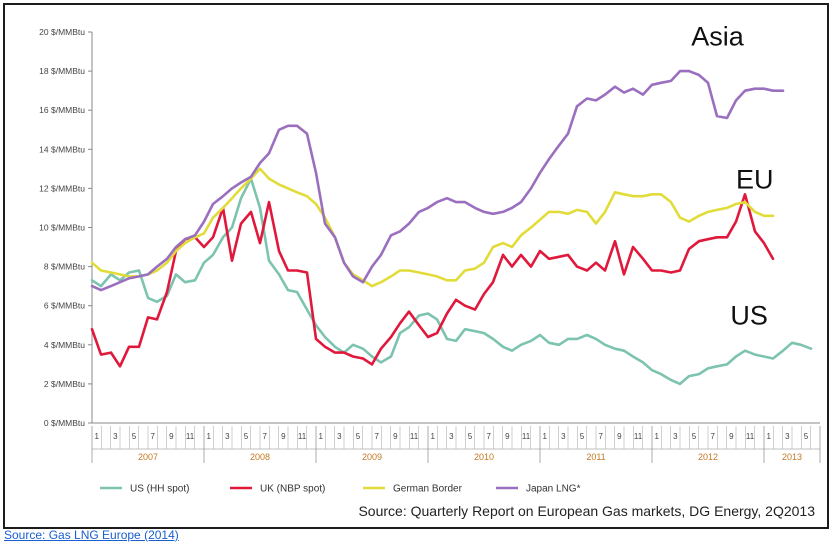  Describe the element at coordinates (372, 457) in the screenshot. I see `year-label: 2009` at that location.